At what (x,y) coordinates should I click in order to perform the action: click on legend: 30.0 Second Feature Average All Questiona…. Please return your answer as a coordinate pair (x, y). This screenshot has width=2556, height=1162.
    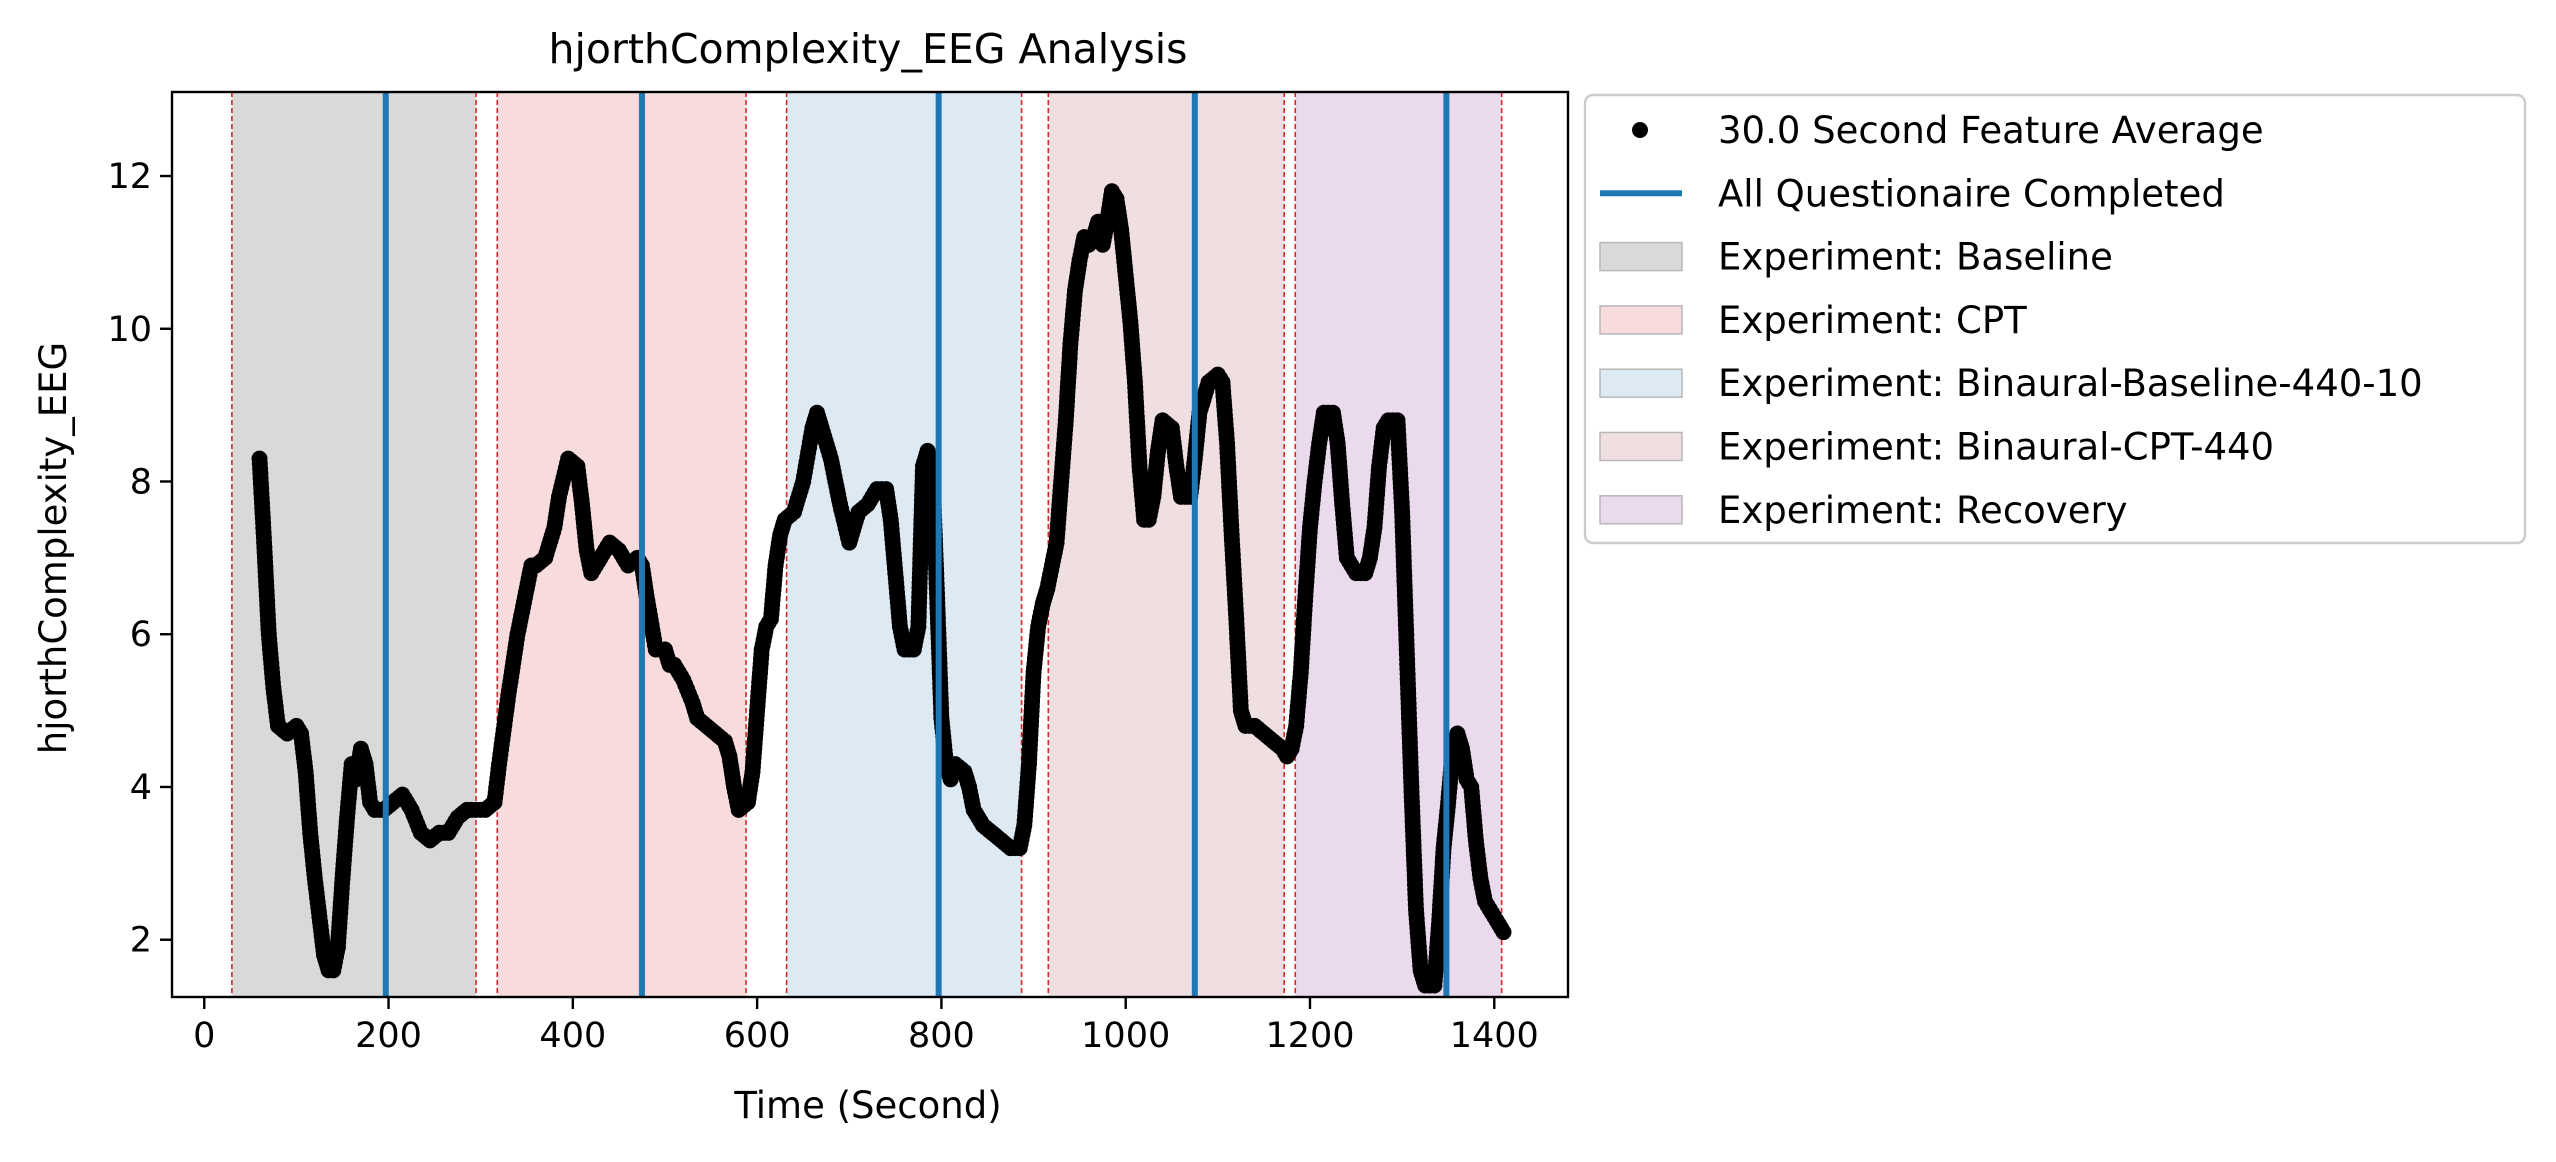
    Looking at the image, I should click on (2055, 319).